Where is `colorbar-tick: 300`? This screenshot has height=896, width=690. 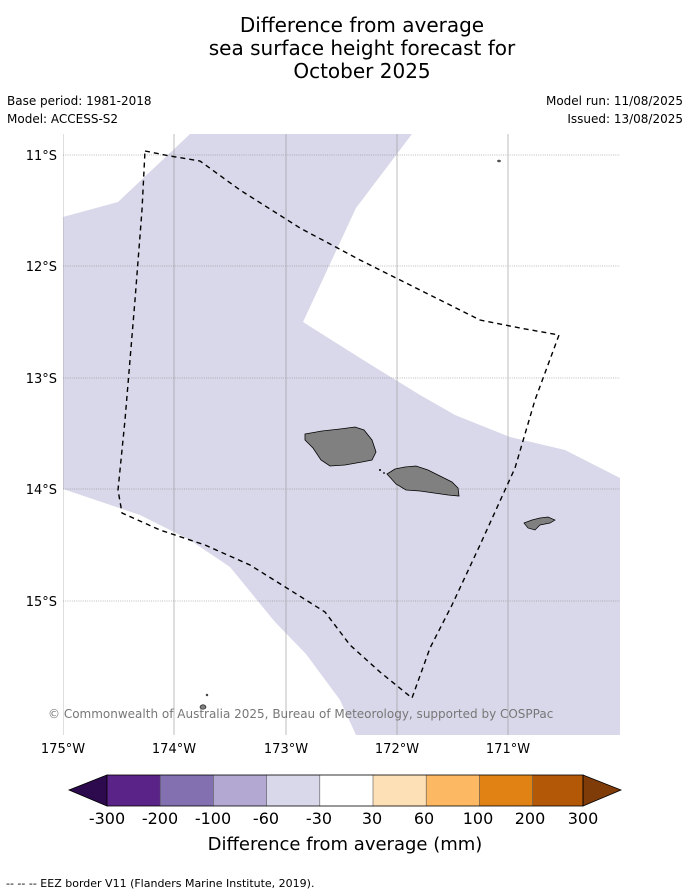
colorbar-tick: 300 is located at coordinates (583, 818).